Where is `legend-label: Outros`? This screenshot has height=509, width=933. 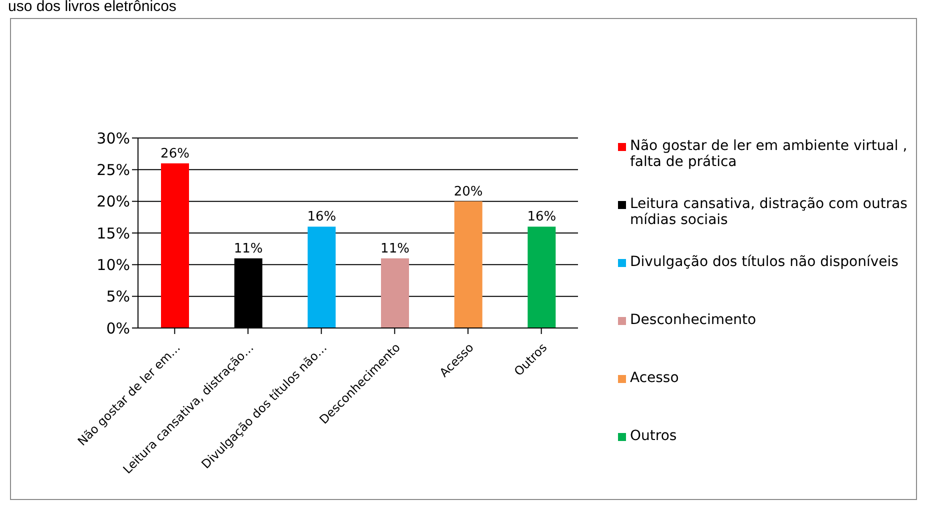
legend-label: Outros is located at coordinates (653, 436).